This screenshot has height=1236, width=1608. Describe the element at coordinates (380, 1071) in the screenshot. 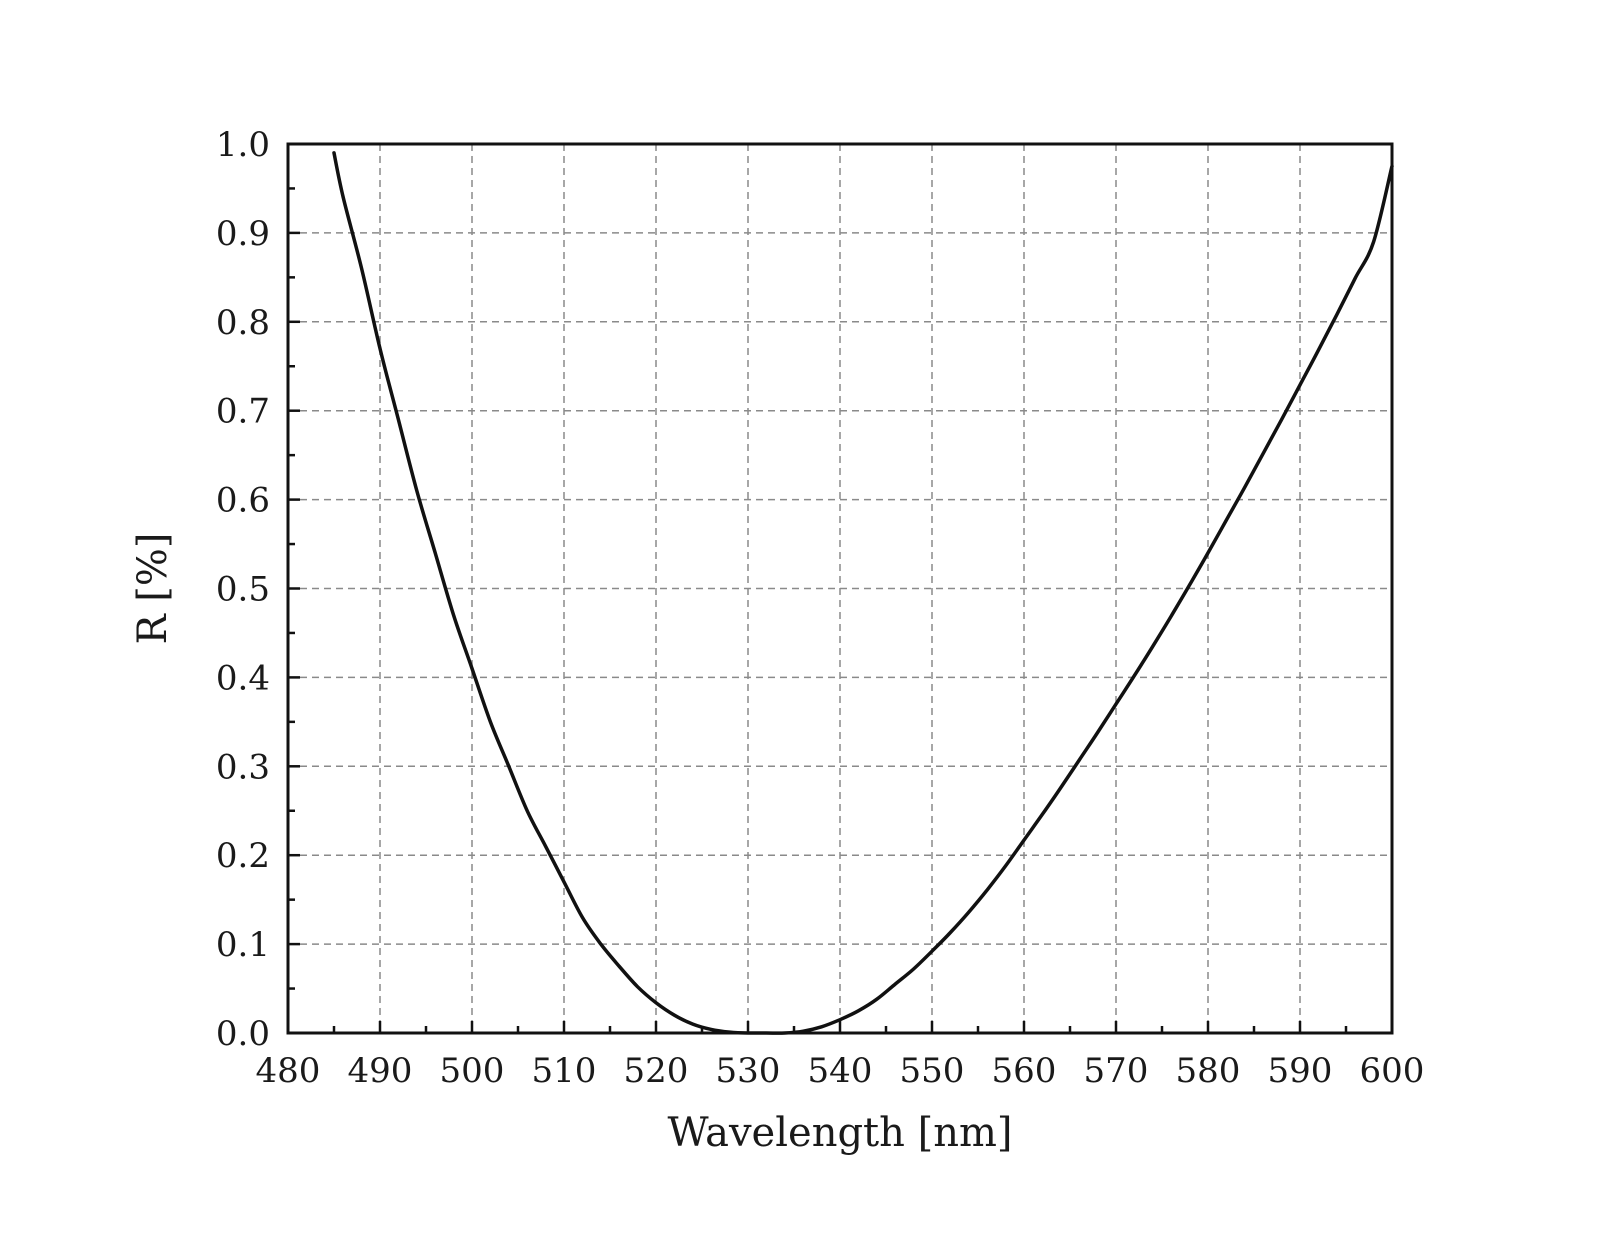

I see `x-tick-label: 490` at that location.